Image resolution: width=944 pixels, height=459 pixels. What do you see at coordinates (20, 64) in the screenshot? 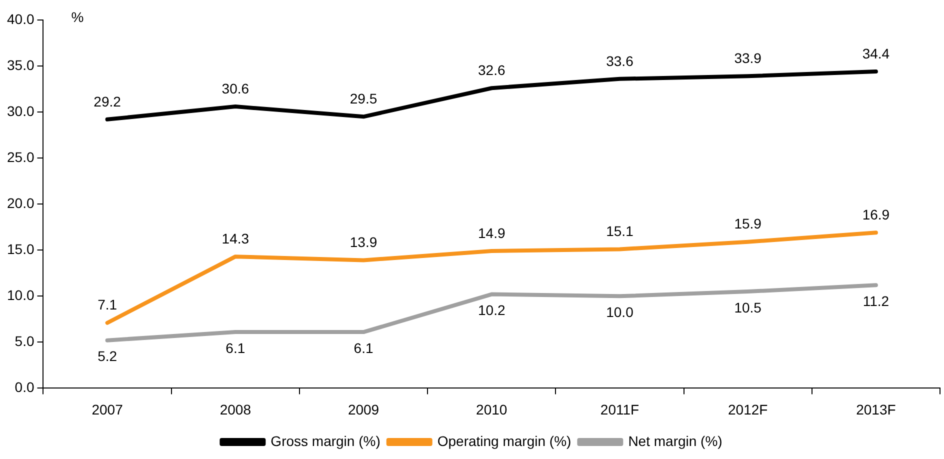
I see `y-tick-label: 35.0` at bounding box center [20, 64].